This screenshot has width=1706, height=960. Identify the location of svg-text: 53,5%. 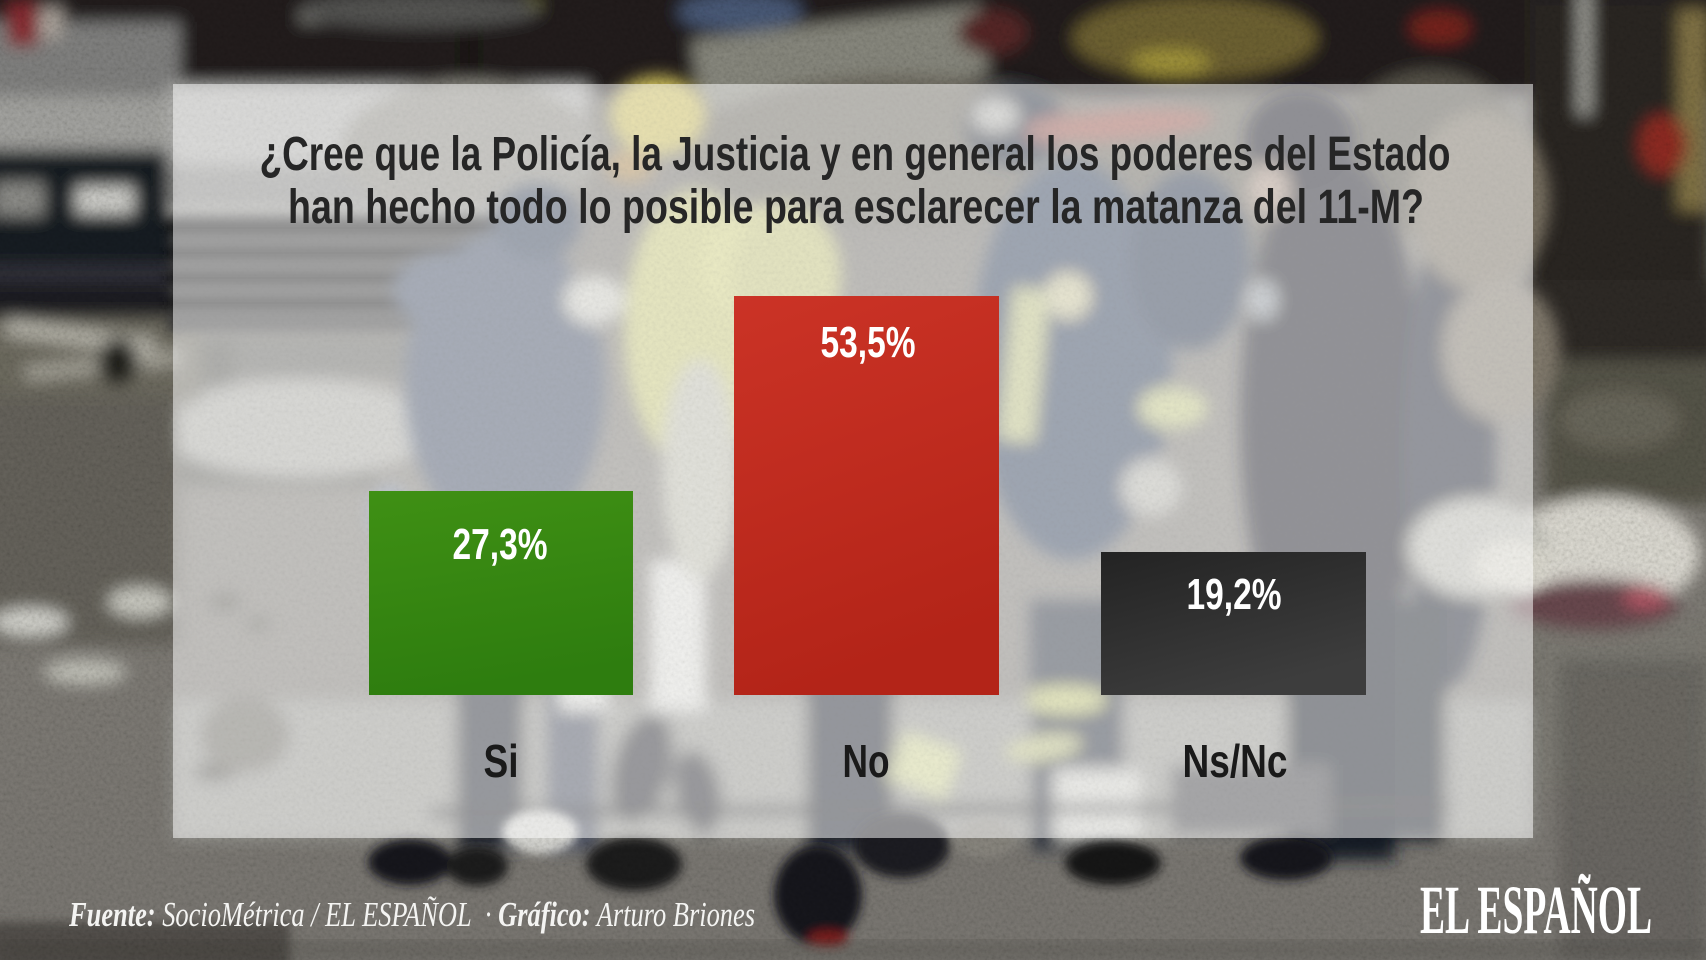
(868, 342).